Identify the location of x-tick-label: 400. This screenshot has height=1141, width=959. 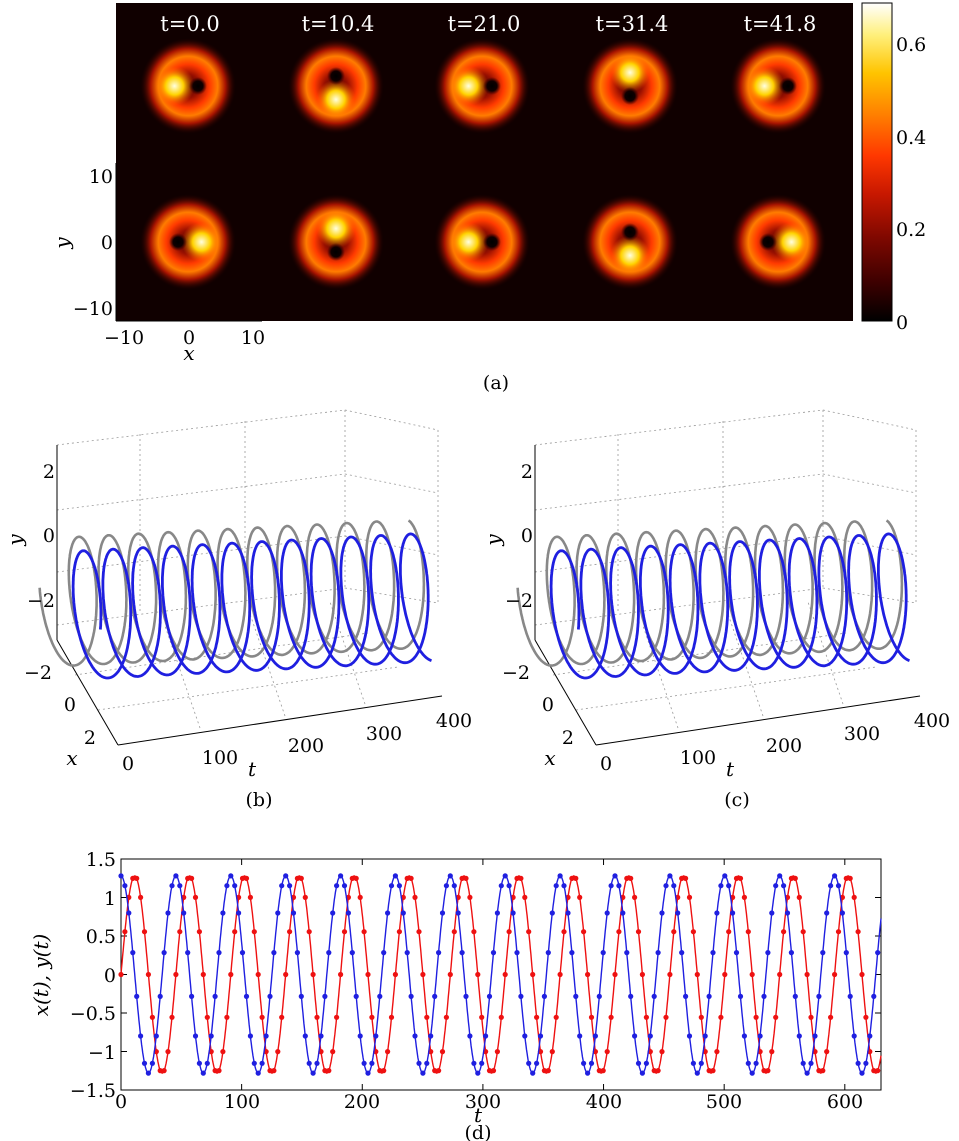
(604, 1102).